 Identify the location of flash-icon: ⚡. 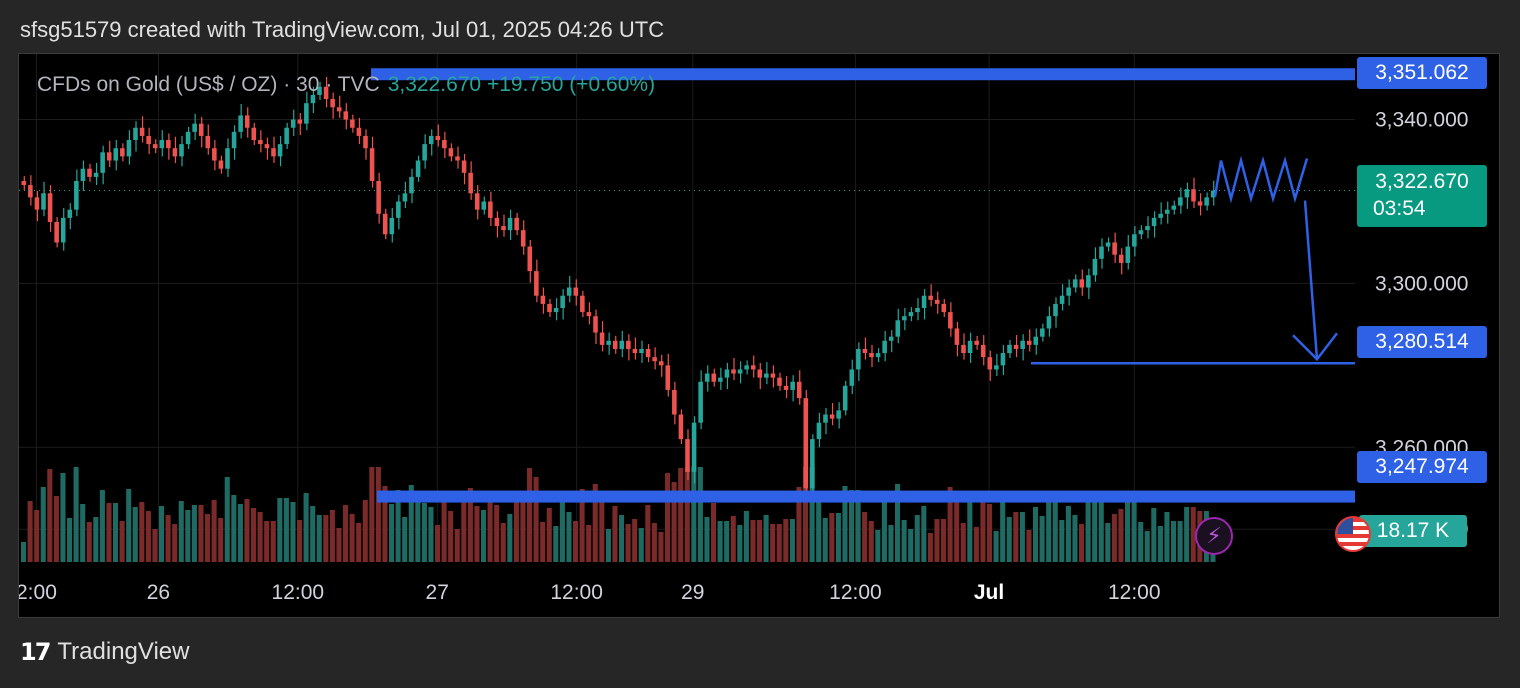
(1214, 536).